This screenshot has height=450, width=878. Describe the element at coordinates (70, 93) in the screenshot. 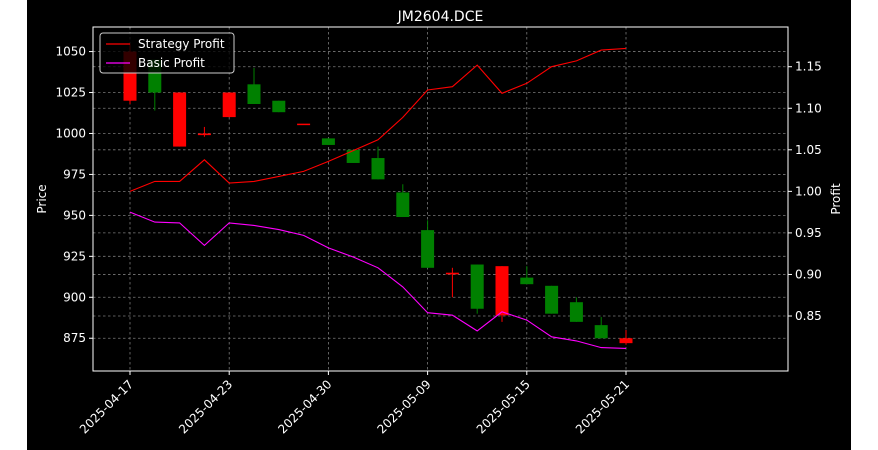

I see `left-tick-label: 1025` at that location.